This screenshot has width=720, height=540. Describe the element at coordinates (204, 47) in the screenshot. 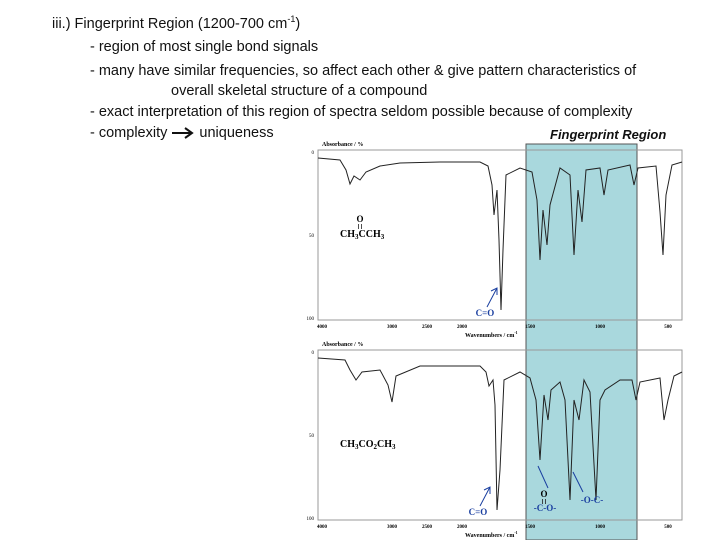

I see `bullet: - region of most single bond signals` at that location.